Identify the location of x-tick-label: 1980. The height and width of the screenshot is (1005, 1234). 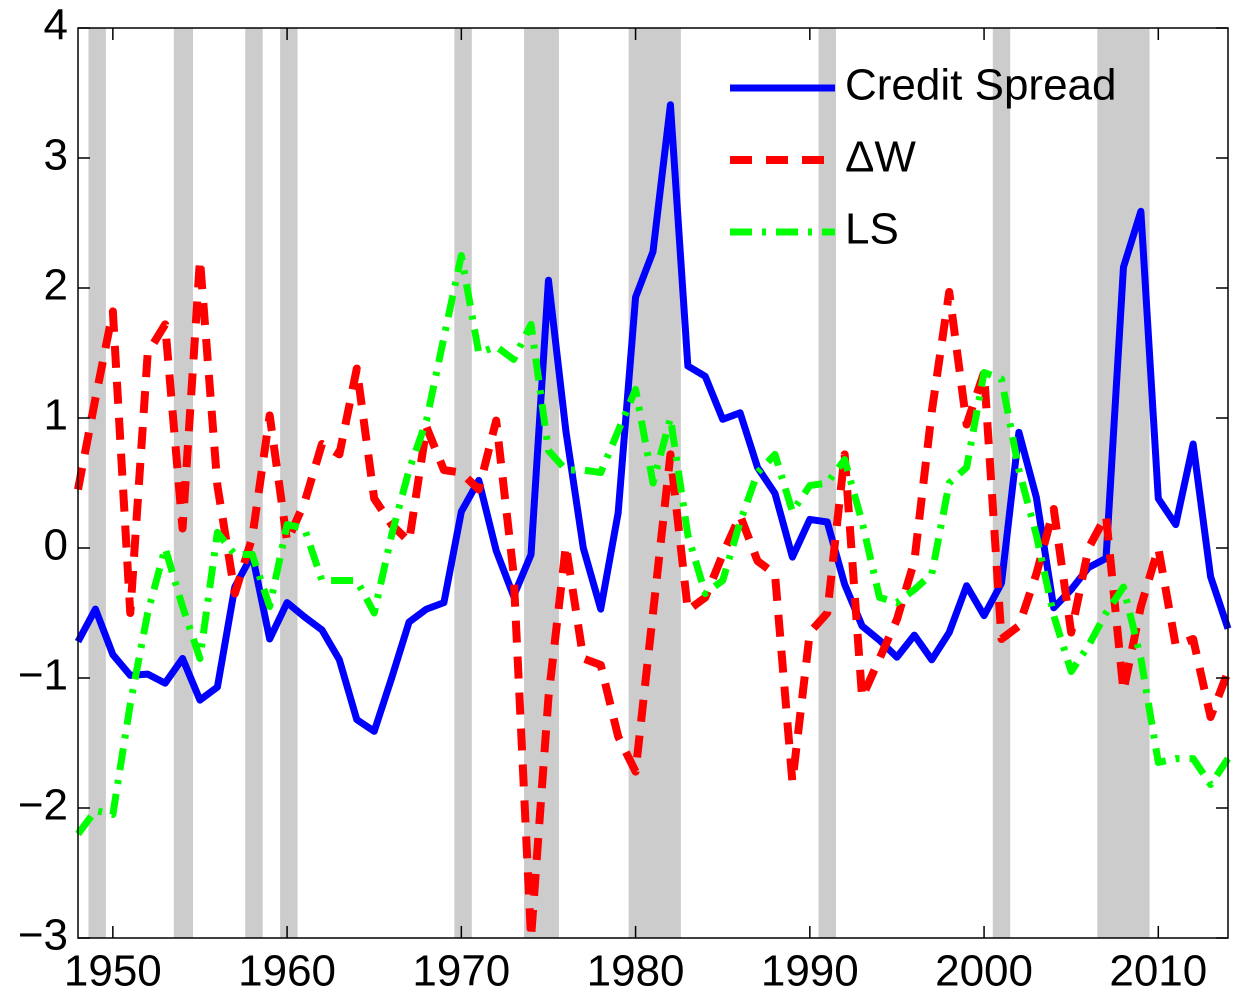
(636, 971).